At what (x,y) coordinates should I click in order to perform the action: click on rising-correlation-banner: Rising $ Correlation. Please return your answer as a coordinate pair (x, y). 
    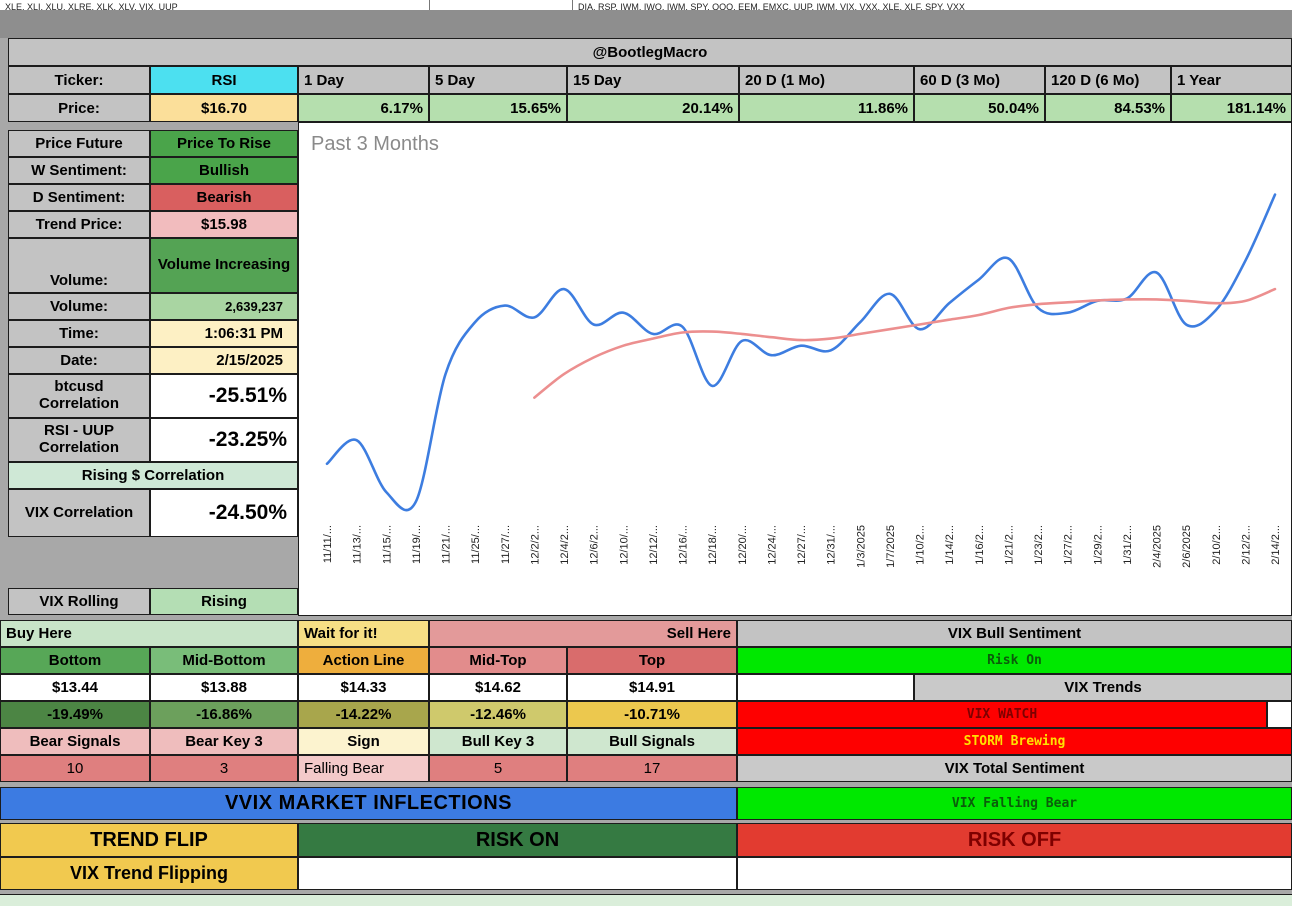
    Looking at the image, I should click on (153, 475).